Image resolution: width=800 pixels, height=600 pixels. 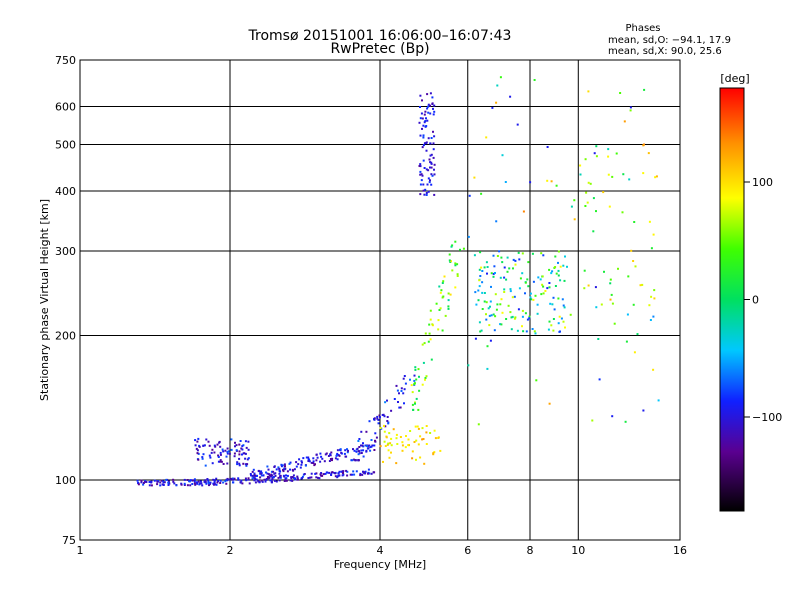 What do you see at coordinates (755, 300) in the screenshot?
I see `colorbar-tick-label: 0` at bounding box center [755, 300].